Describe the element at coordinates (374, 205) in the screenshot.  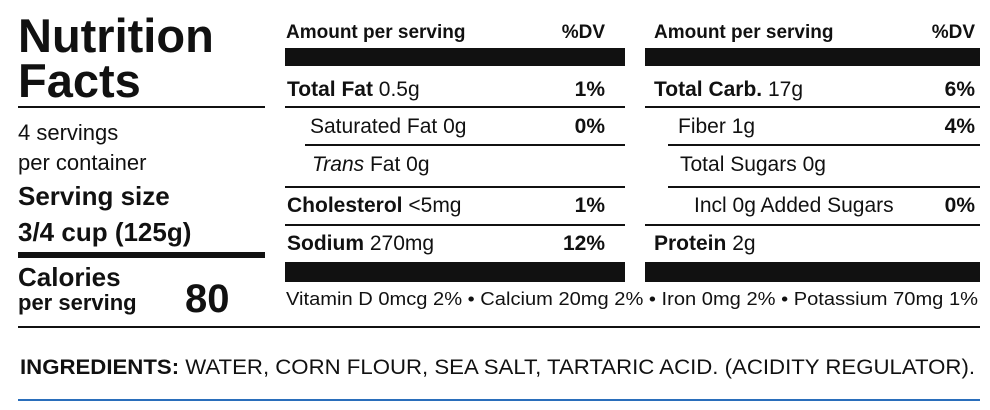
I see `nutrient-row: Cholesterol <5mg` at that location.